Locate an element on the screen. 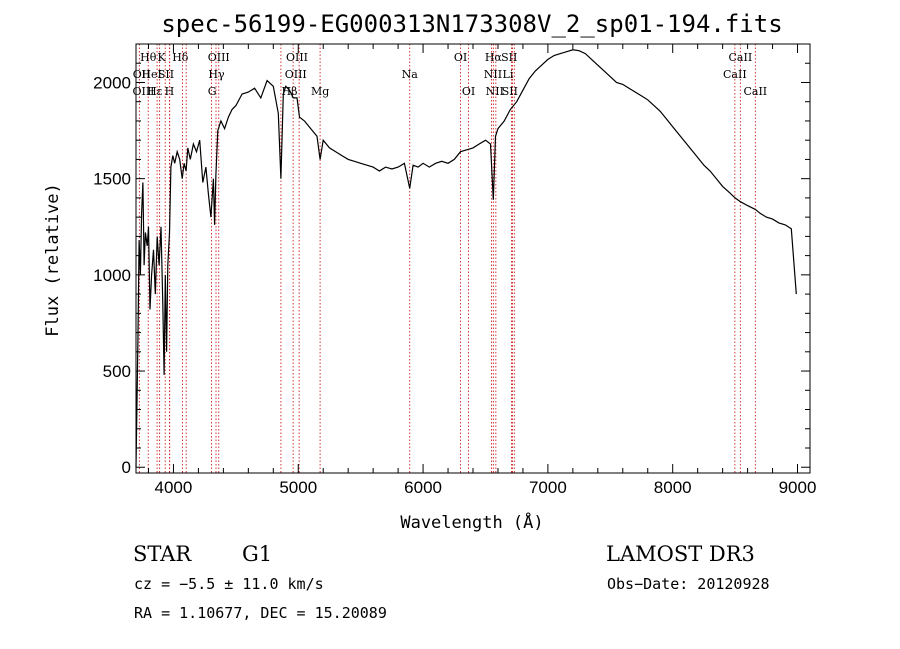  x-tick-label-5: 9000 is located at coordinates (798, 487).